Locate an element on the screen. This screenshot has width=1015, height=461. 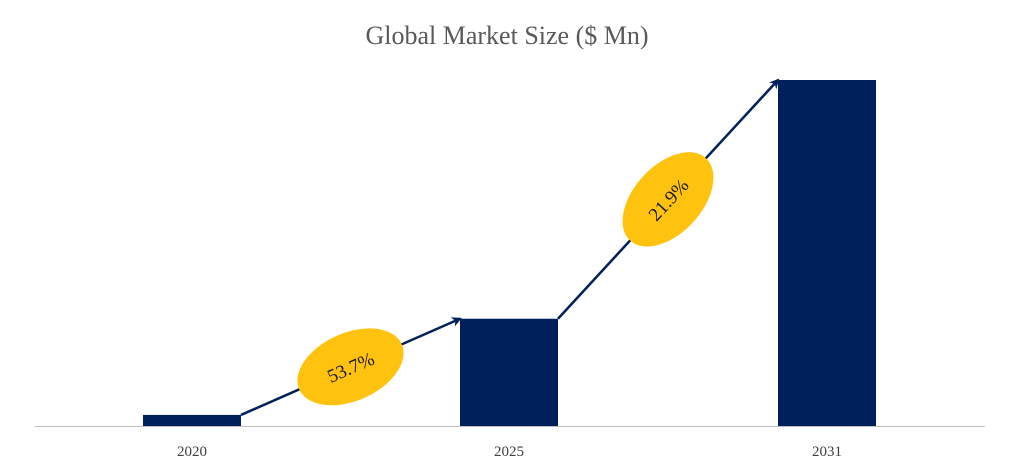
bar-2025 is located at coordinates (509, 372).